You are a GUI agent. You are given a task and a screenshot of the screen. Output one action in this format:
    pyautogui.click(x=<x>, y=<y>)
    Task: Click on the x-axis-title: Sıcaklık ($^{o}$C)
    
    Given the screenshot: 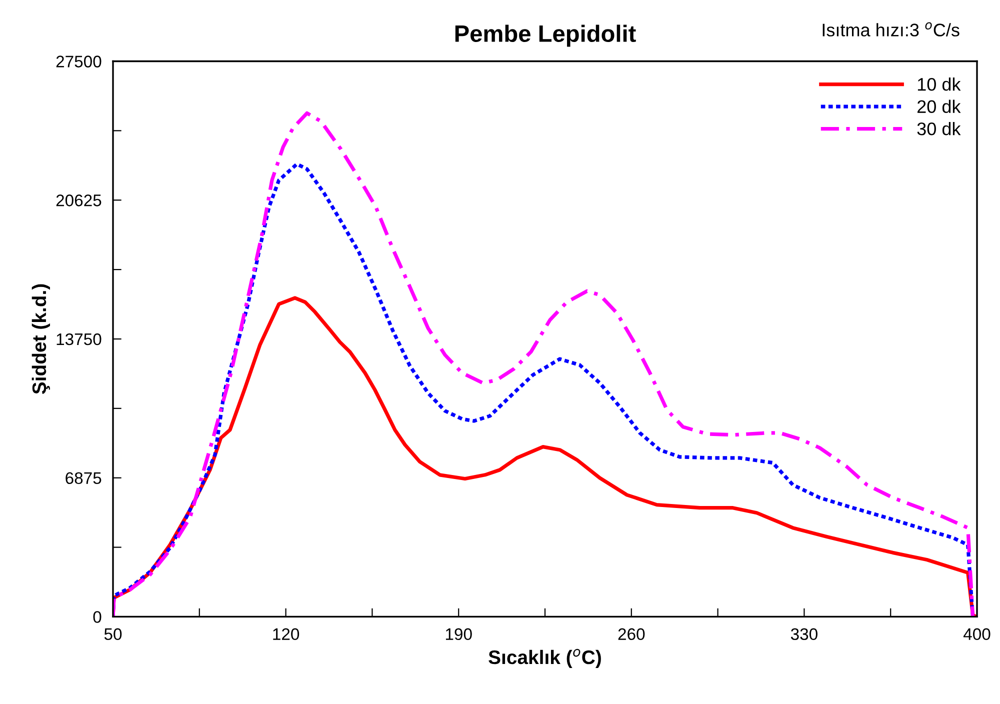 What is the action you would take?
    pyautogui.click(x=544, y=658)
    